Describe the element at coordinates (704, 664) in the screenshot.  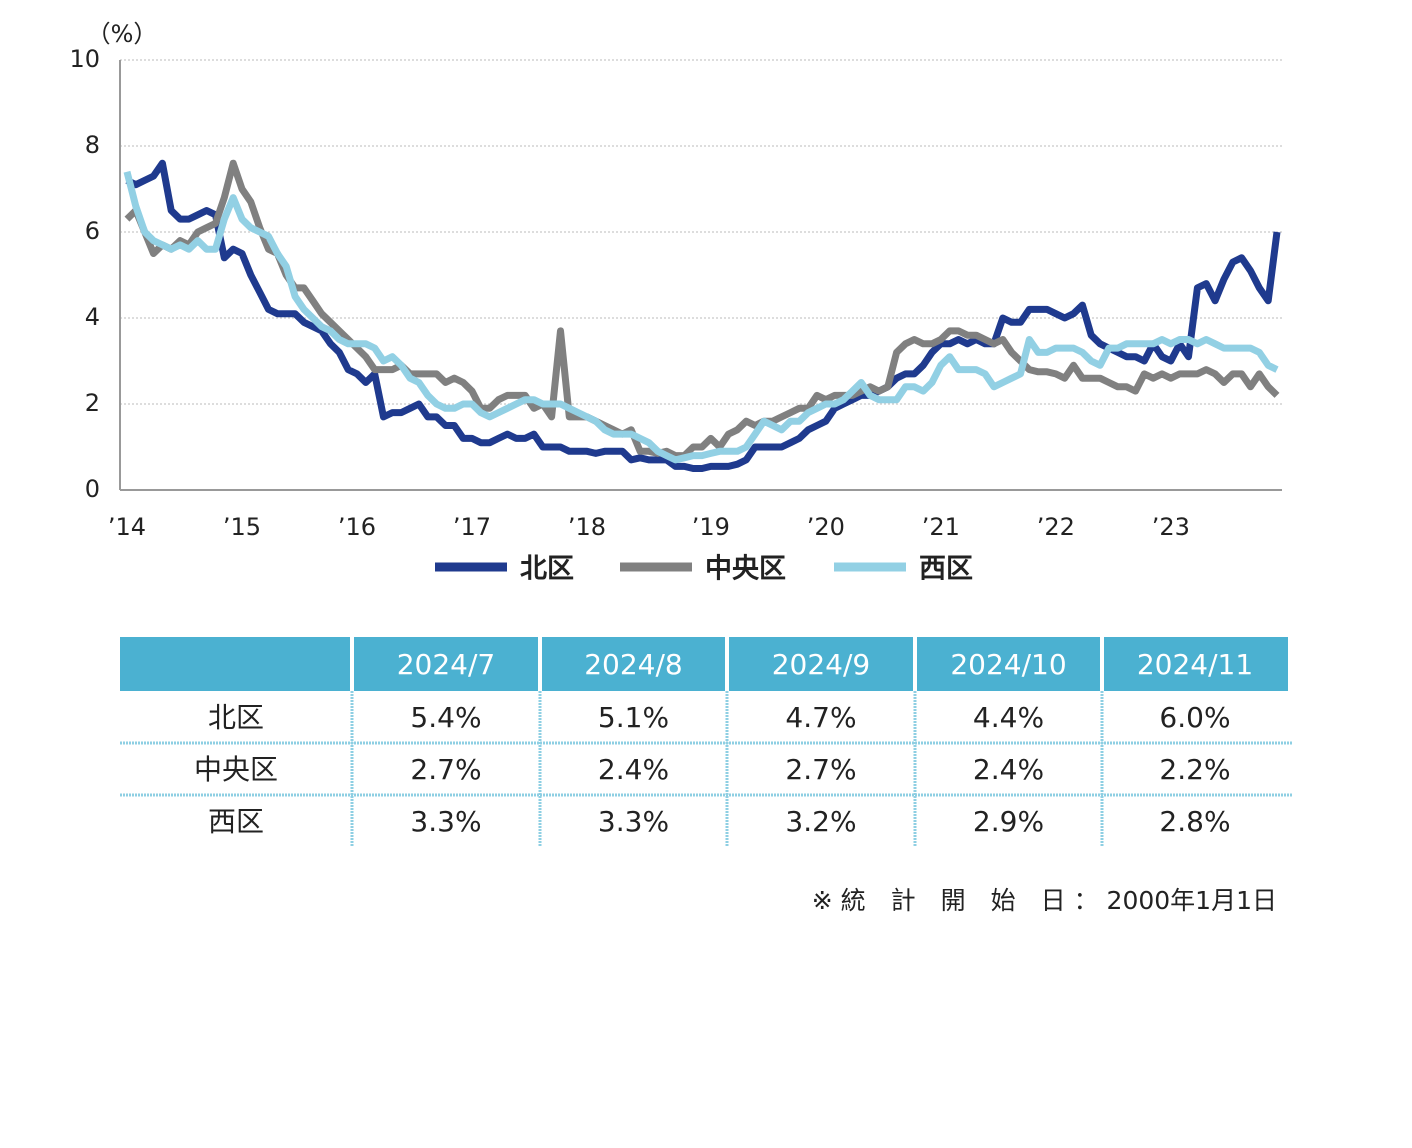
I see `table-header-bg` at that location.